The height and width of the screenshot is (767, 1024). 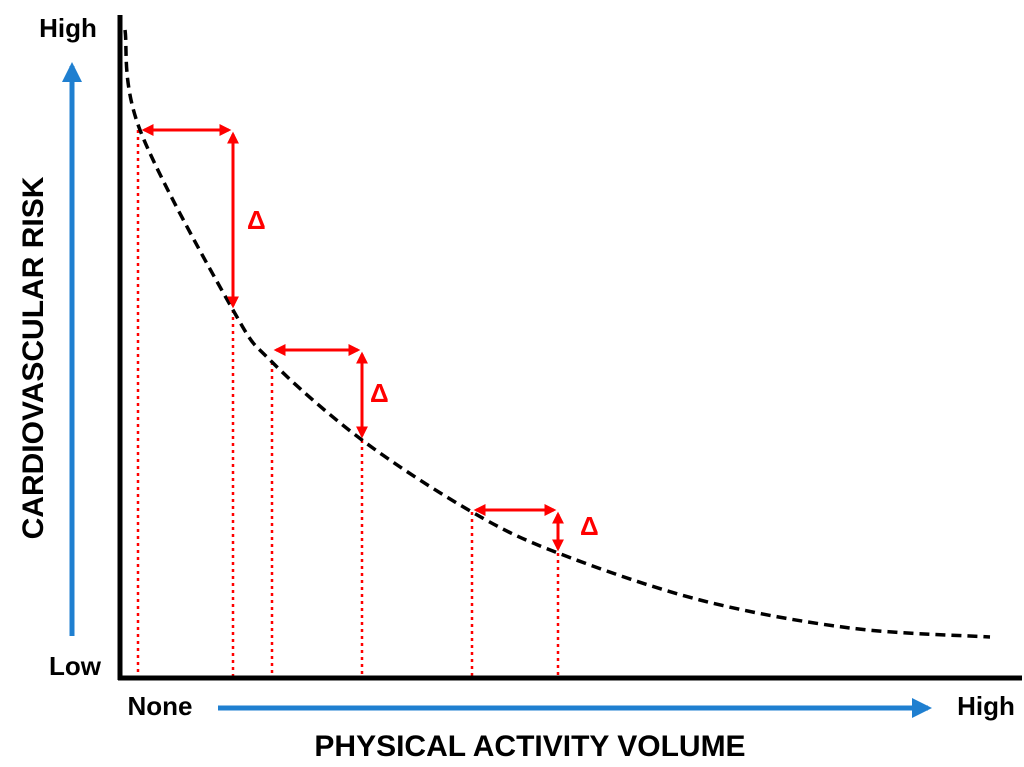 I want to click on x-axis-title: PHYSICAL ACTIVITY VOLUME, so click(x=529, y=746).